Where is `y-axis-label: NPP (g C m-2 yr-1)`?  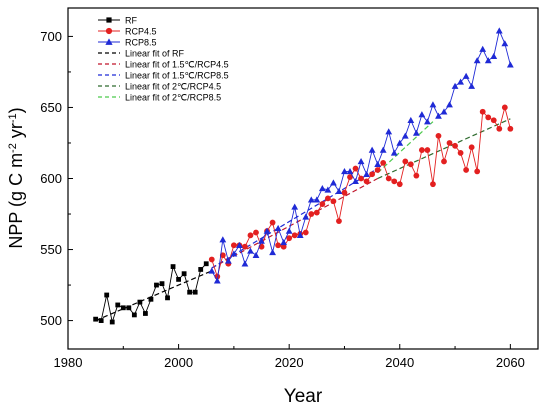 y-axis-label: NPP (g C m-2 yr-1) is located at coordinates (16, 177).